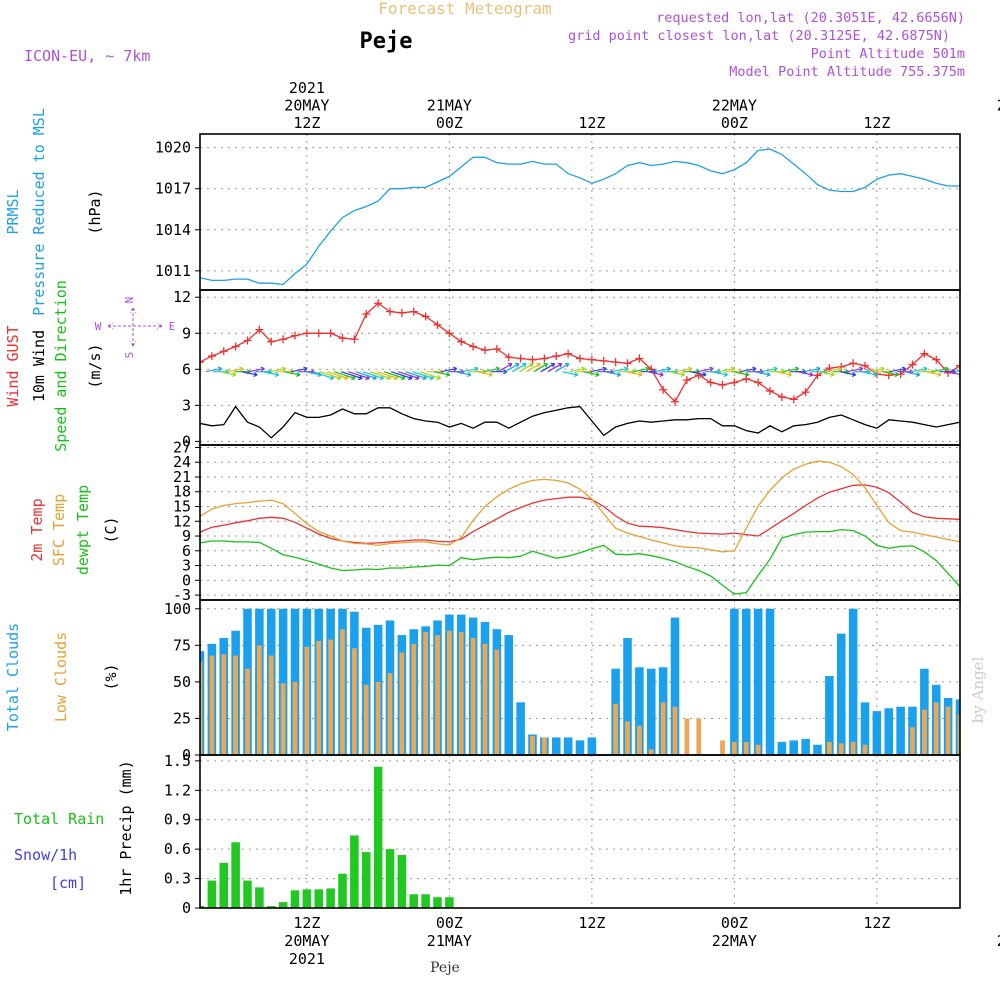 This screenshot has width=1000, height=1000. I want to click on y-axis-label: Low Clouds, so click(61, 677).